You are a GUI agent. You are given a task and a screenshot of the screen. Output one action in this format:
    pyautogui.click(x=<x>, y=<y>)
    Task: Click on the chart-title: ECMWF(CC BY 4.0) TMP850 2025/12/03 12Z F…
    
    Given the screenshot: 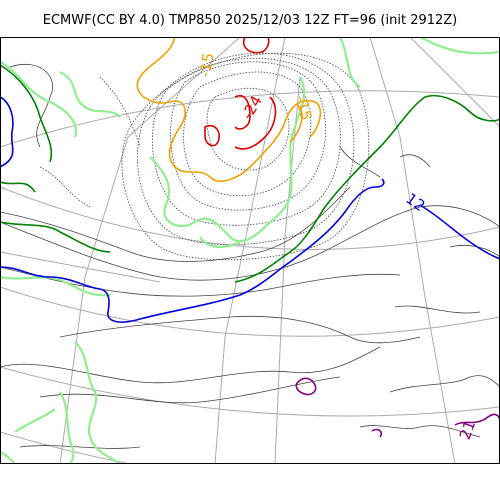 What is the action you would take?
    pyautogui.click(x=250, y=20)
    